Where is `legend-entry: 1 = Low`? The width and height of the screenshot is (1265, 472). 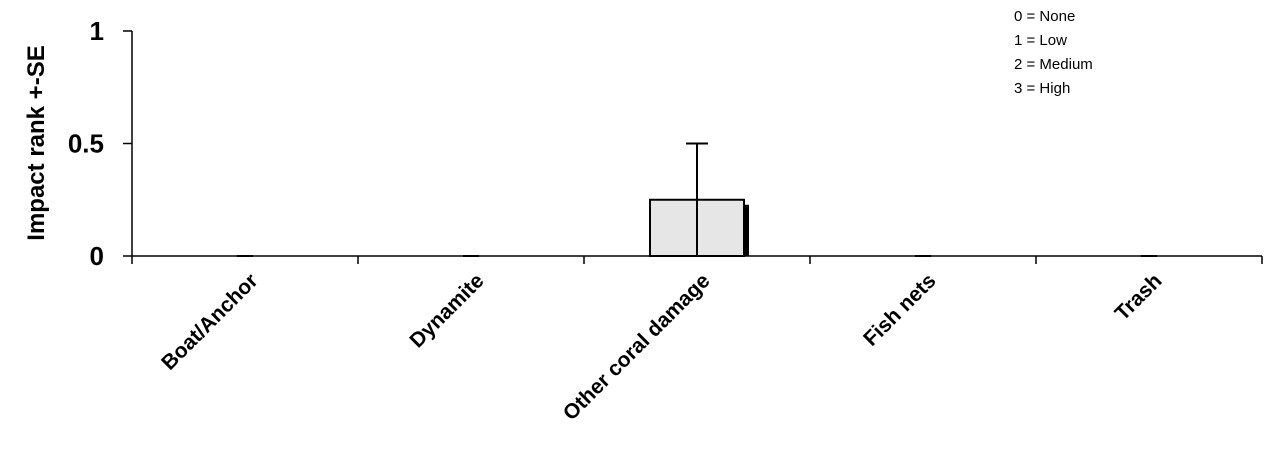
legend-entry: 1 = Low is located at coordinates (1040, 40).